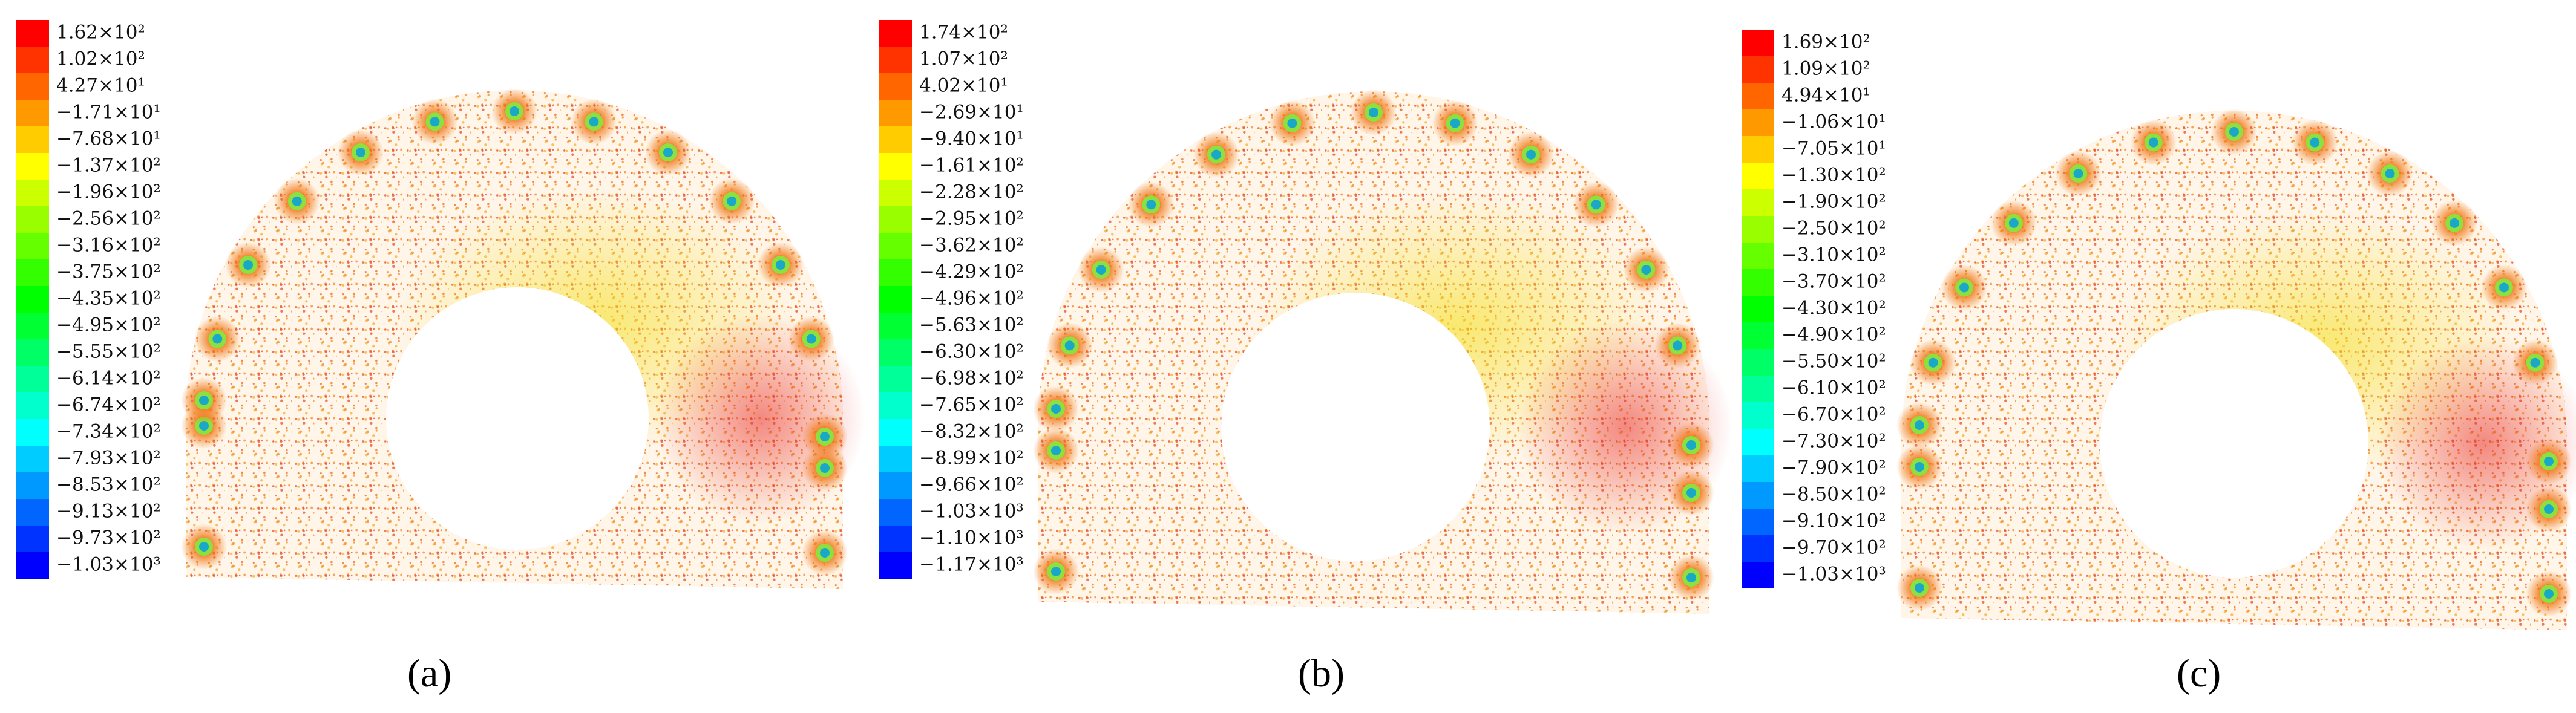  I want to click on colorbar-label: −9.73×10², so click(108, 538).